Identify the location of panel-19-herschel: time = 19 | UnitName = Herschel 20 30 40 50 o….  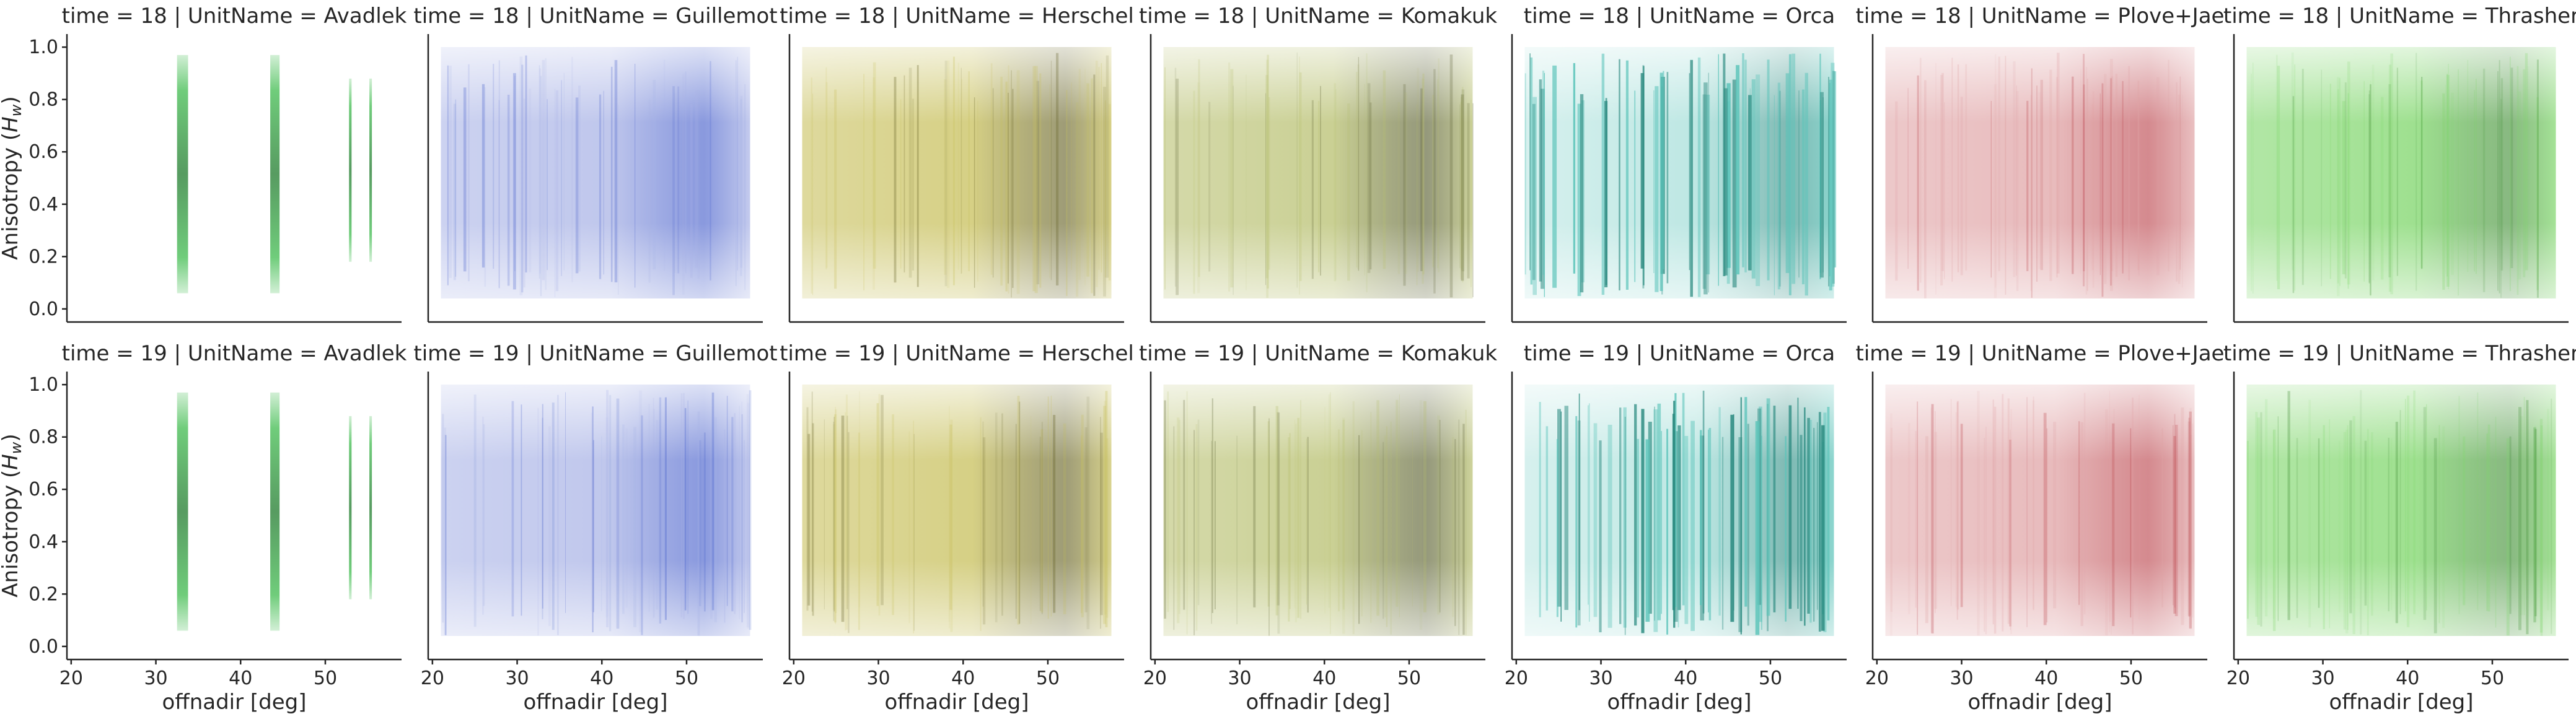
(957, 527).